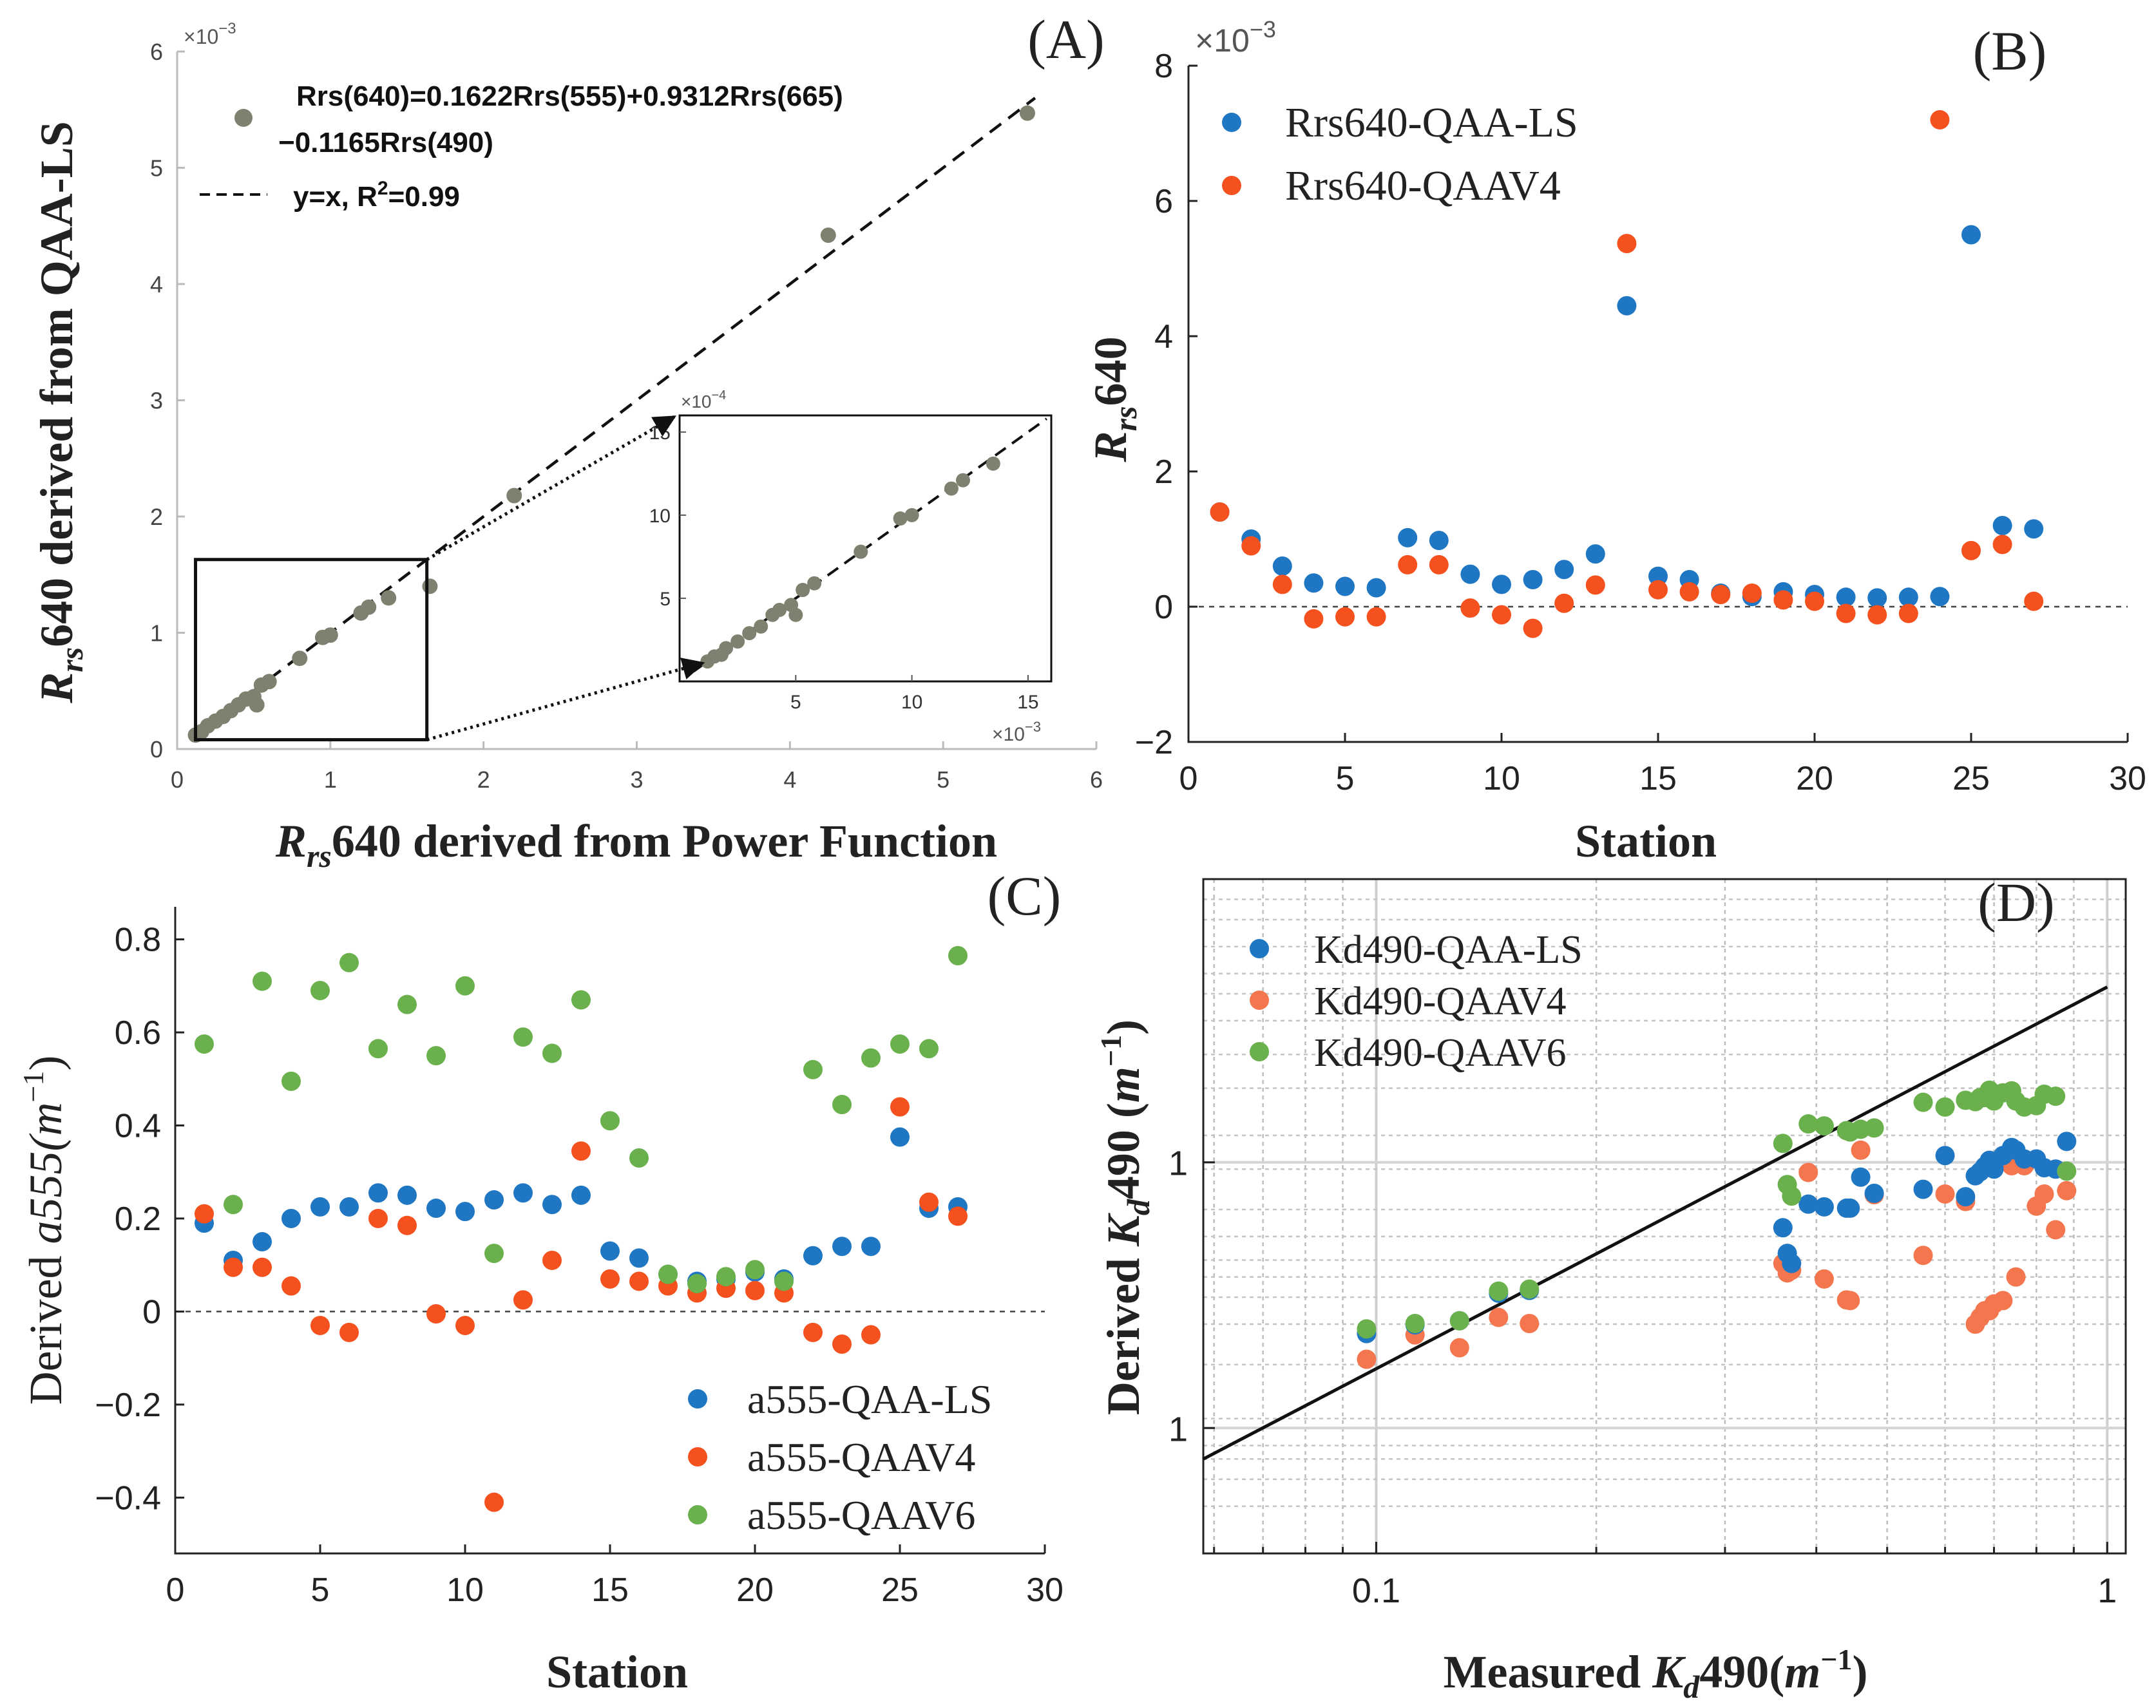 This screenshot has height=1708, width=2156. Describe the element at coordinates (2127, 779) in the screenshot. I see `x-tick-label: 30` at that location.